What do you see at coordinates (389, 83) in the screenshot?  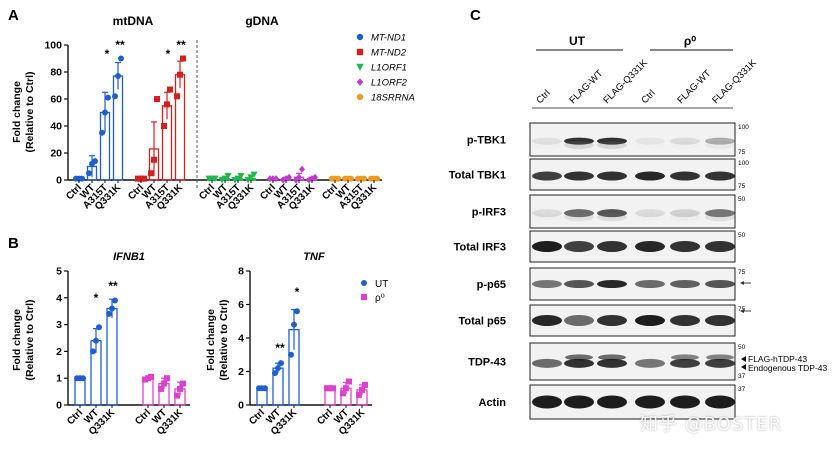 I see `legend-label-l1orf2: L1ORF2` at bounding box center [389, 83].